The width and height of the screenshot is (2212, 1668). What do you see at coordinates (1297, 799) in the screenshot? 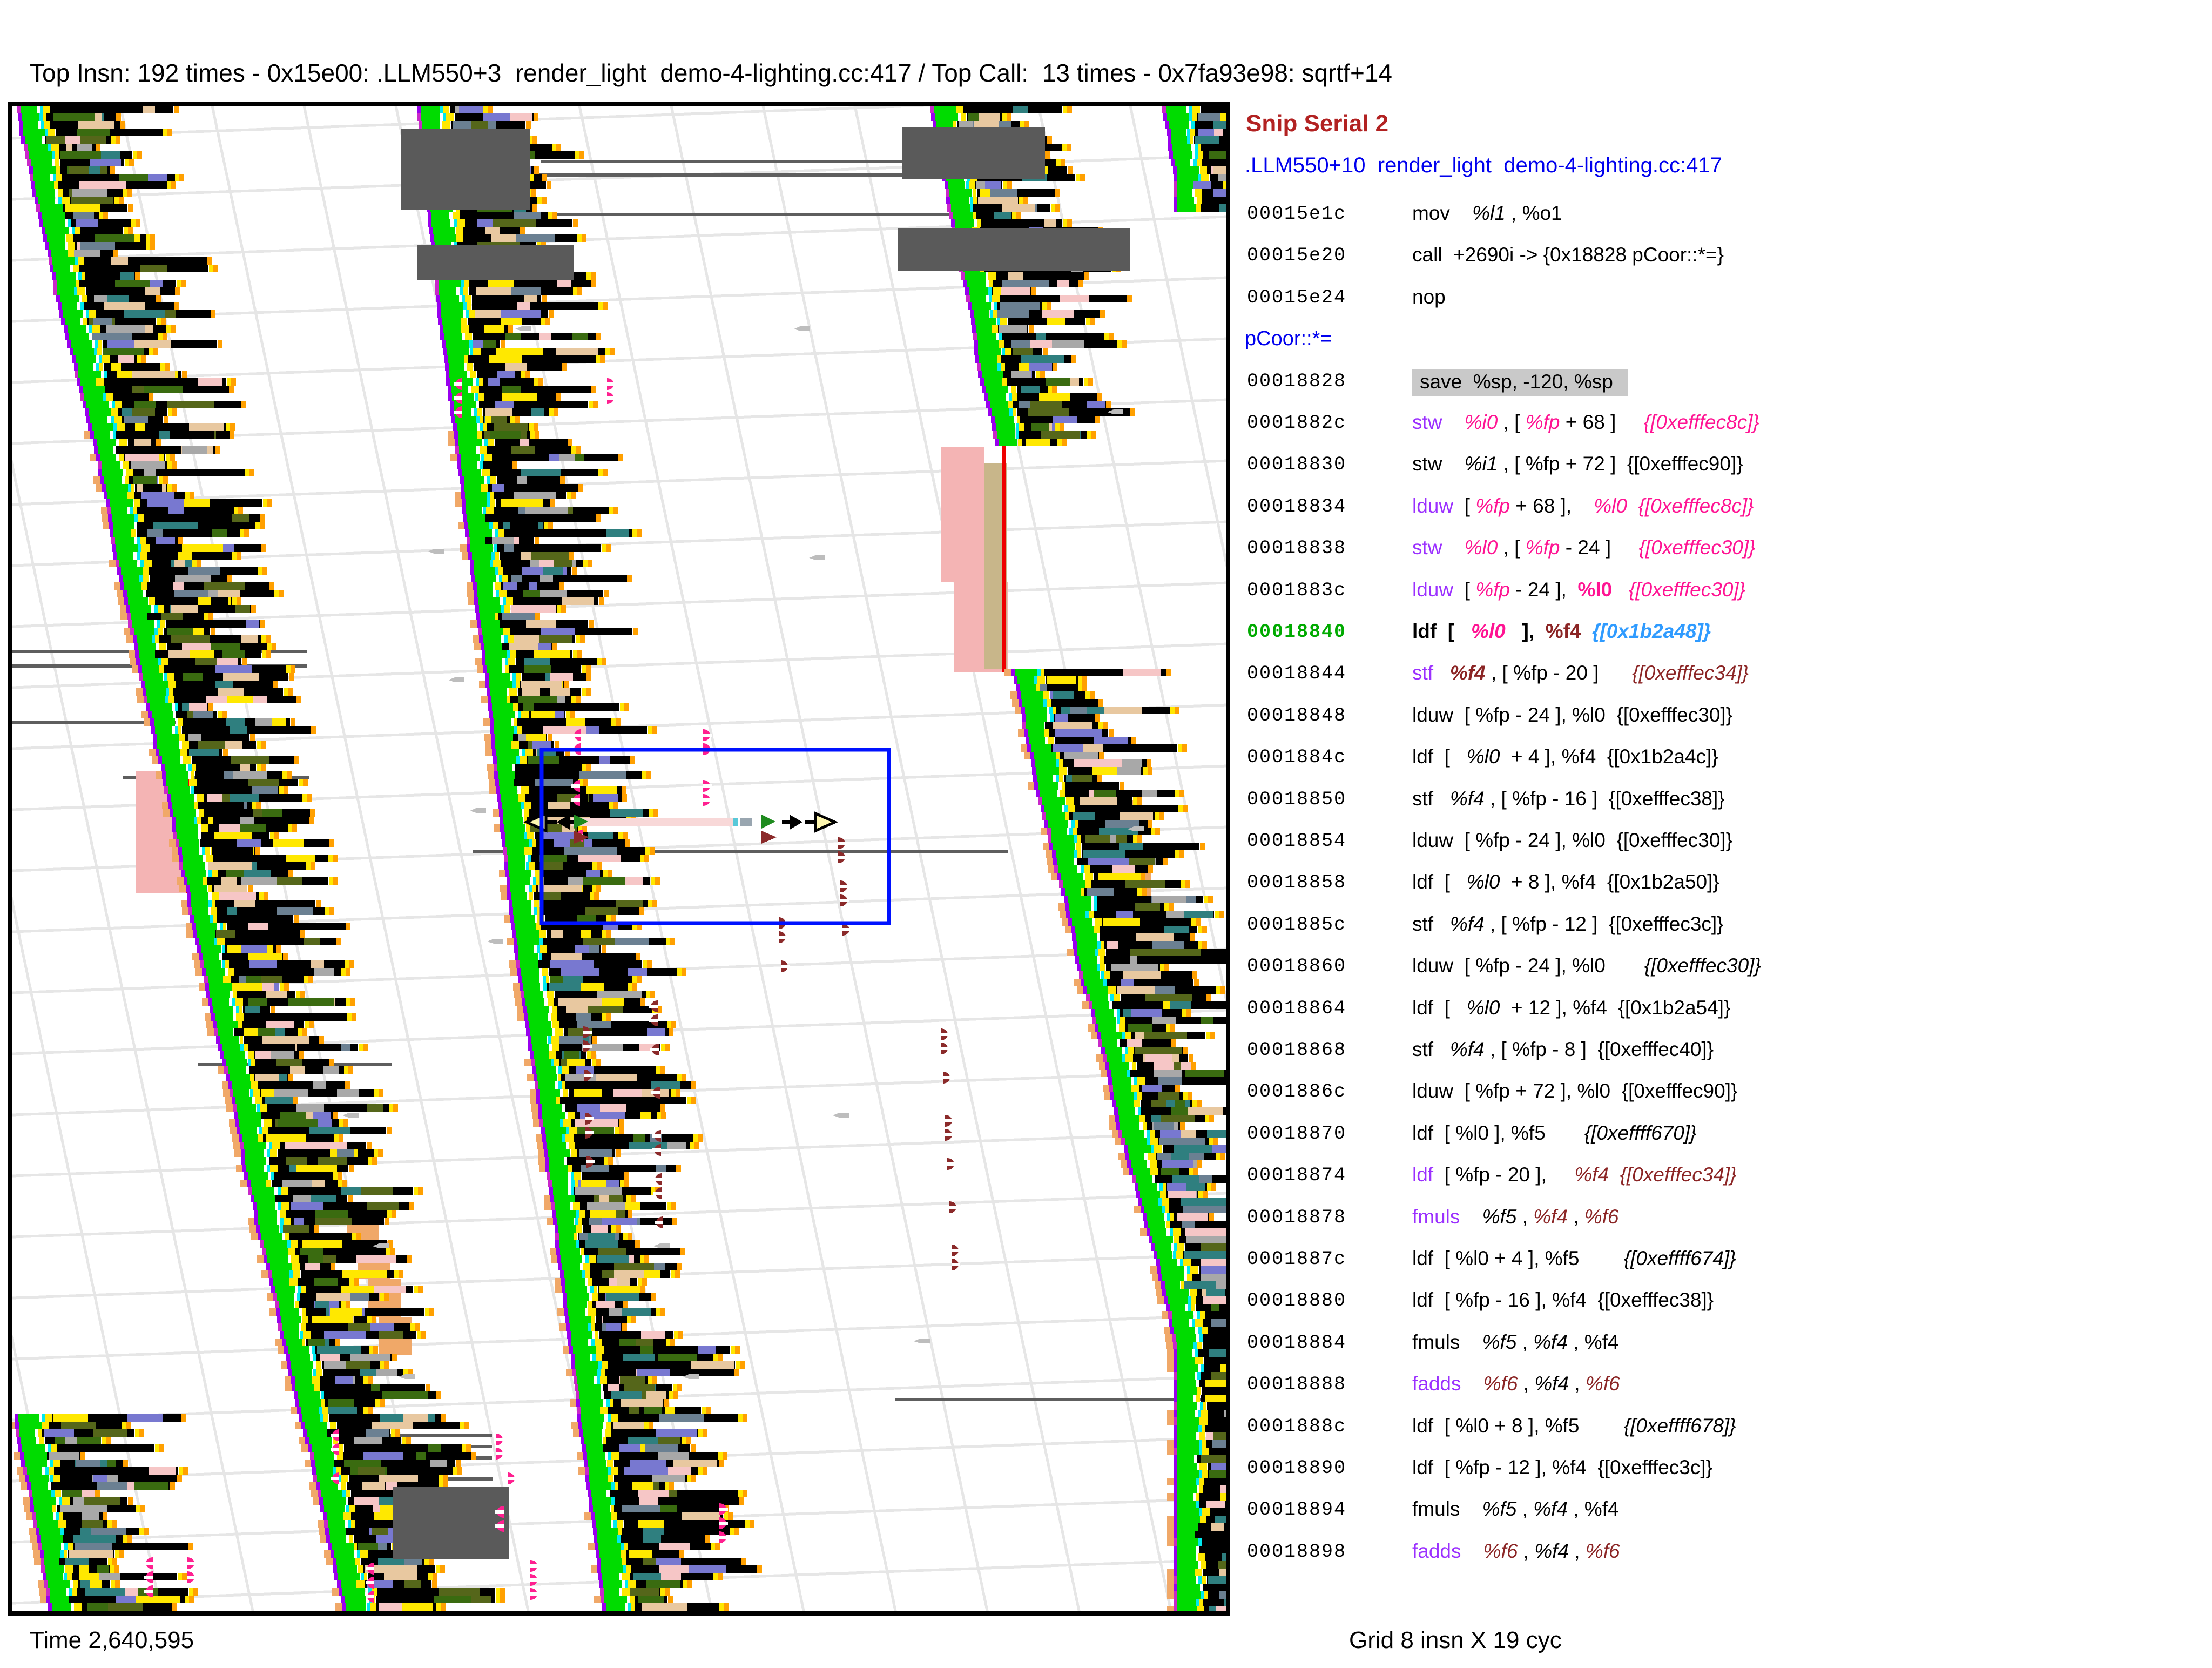
I see `insn-address: 00018850` at bounding box center [1297, 799].